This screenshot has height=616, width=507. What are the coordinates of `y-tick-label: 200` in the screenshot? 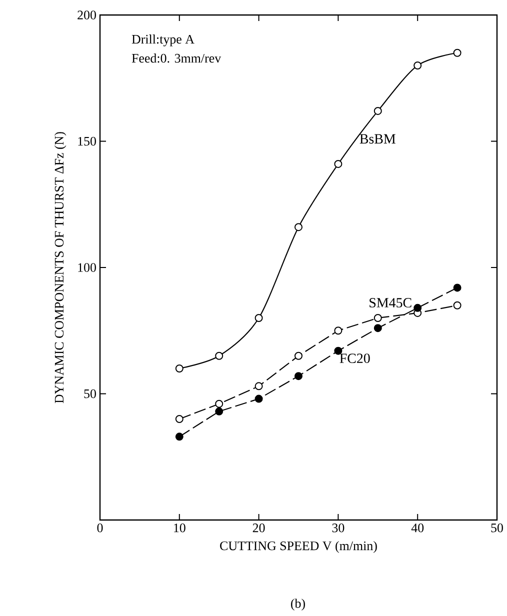 It's located at (87, 15).